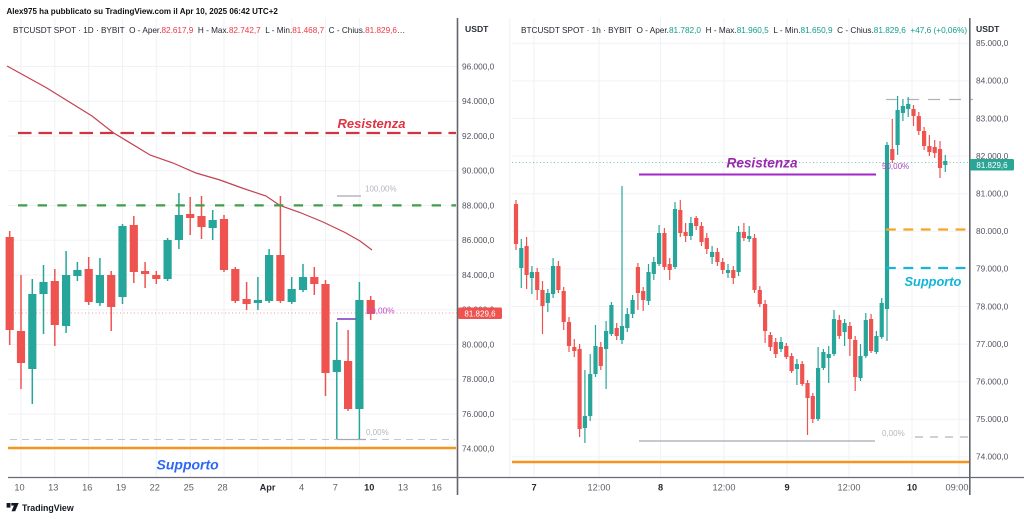  I want to click on svg-text: 22, so click(155, 488).